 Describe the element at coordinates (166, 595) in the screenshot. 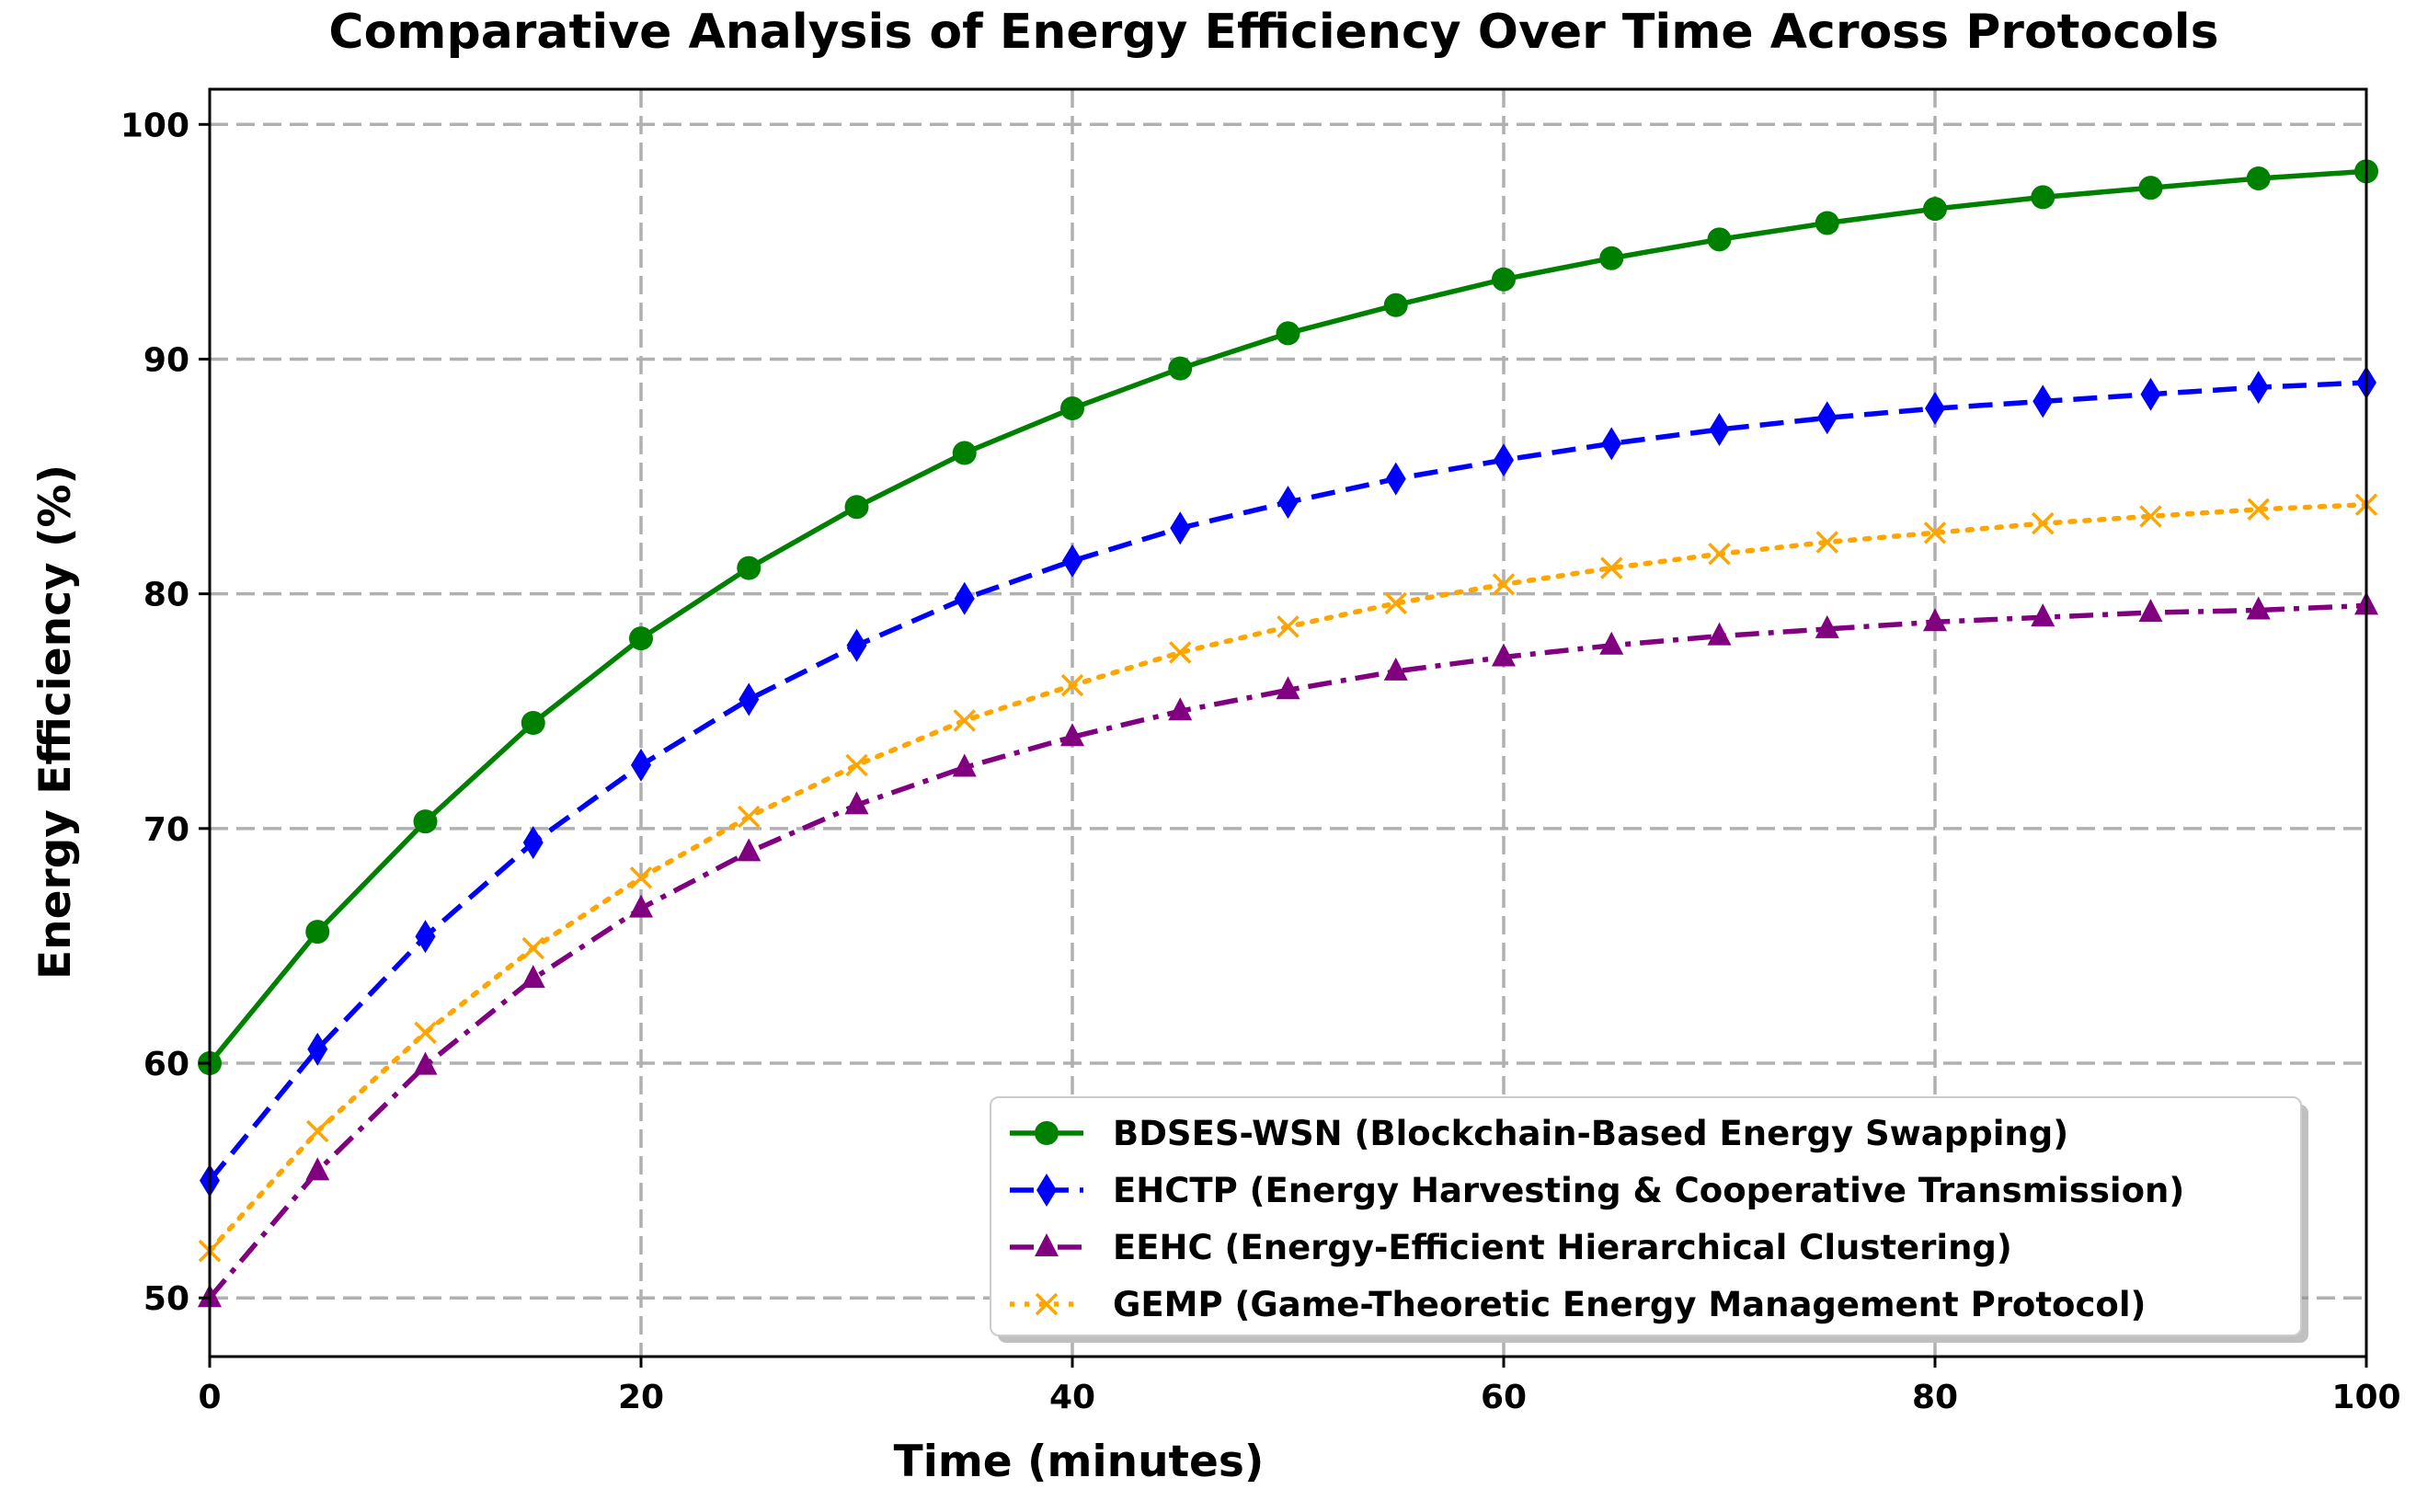

I see `y-tick-label: 80` at that location.